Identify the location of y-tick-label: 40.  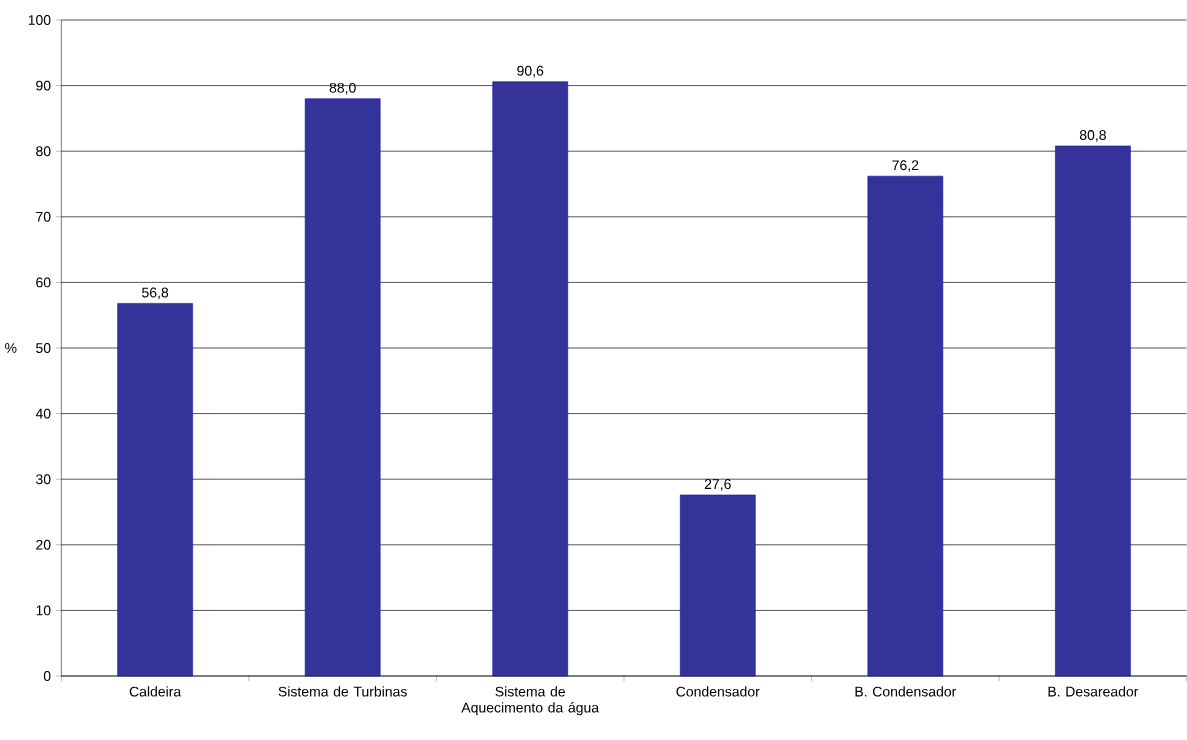
(43, 413).